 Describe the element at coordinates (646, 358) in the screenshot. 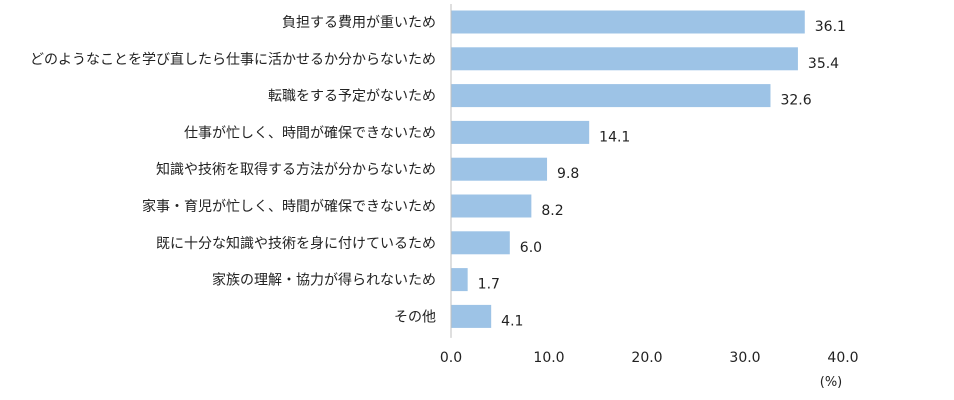

I see `x-tick-label: 20.0` at that location.